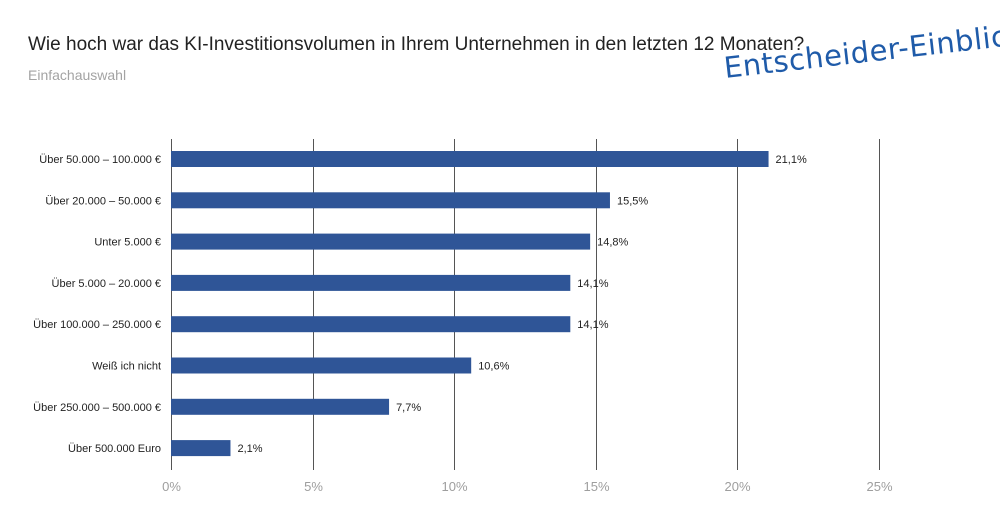  What do you see at coordinates (408, 408) in the screenshot?
I see `data-label: 7,7%` at bounding box center [408, 408].